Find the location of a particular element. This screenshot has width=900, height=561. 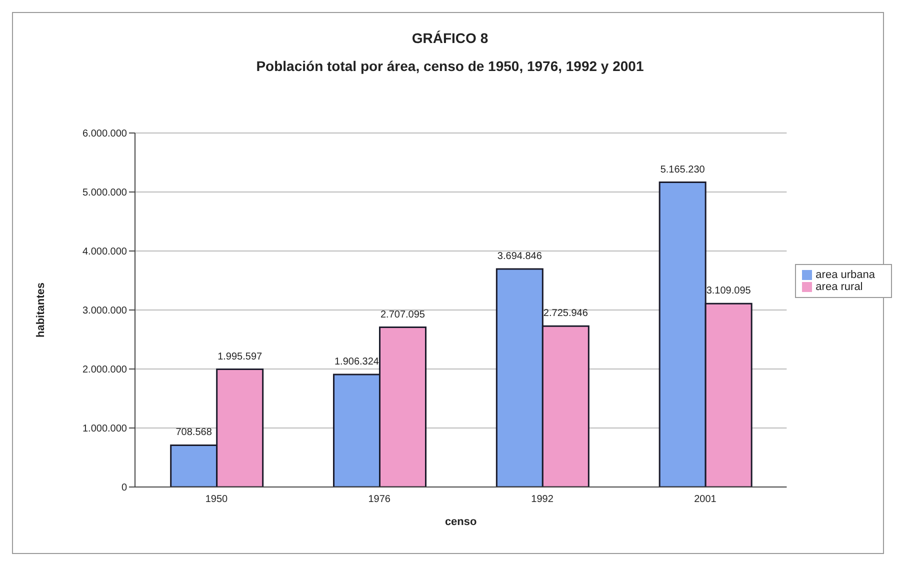

y-tick-label: 6.000.000 is located at coordinates (105, 134).